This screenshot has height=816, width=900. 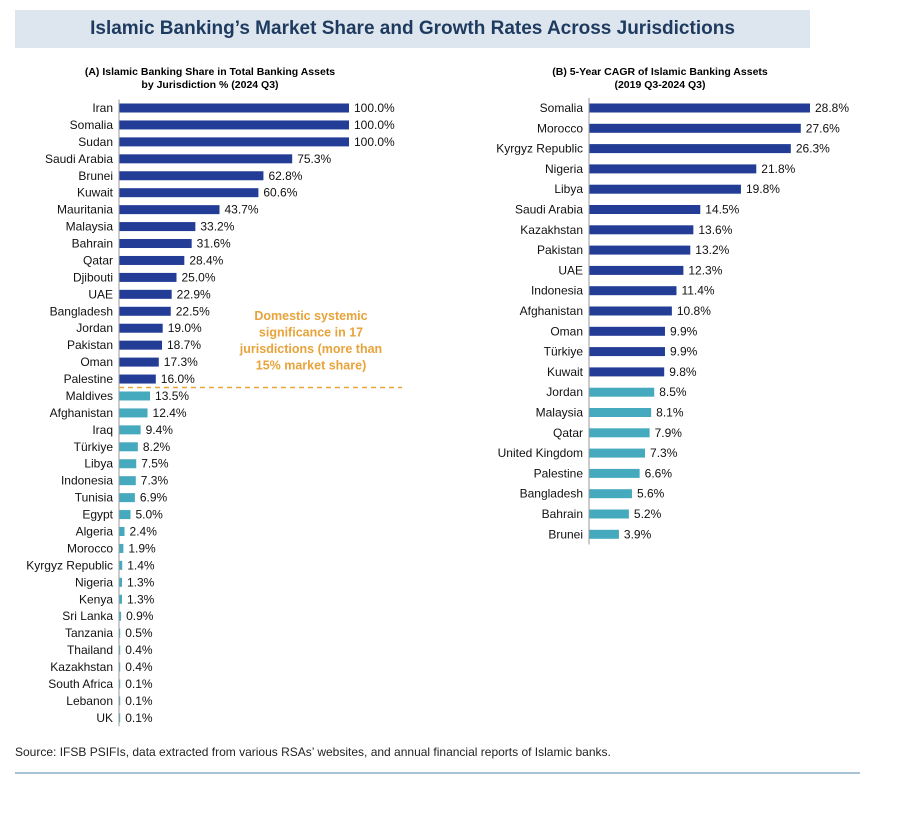 I want to click on category-label: Afghanistan, so click(x=81, y=413).